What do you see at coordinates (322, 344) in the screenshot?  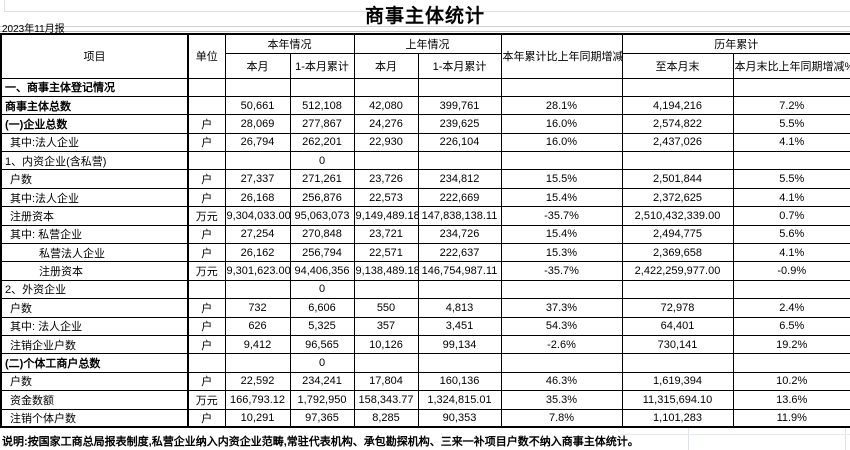 I see `row-value: 96,565` at bounding box center [322, 344].